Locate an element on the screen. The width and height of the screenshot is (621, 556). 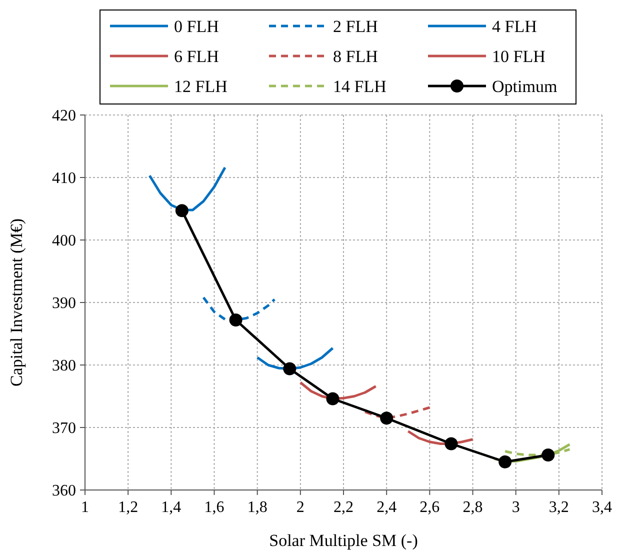
legend-label: 14 FLH is located at coordinates (359, 86).